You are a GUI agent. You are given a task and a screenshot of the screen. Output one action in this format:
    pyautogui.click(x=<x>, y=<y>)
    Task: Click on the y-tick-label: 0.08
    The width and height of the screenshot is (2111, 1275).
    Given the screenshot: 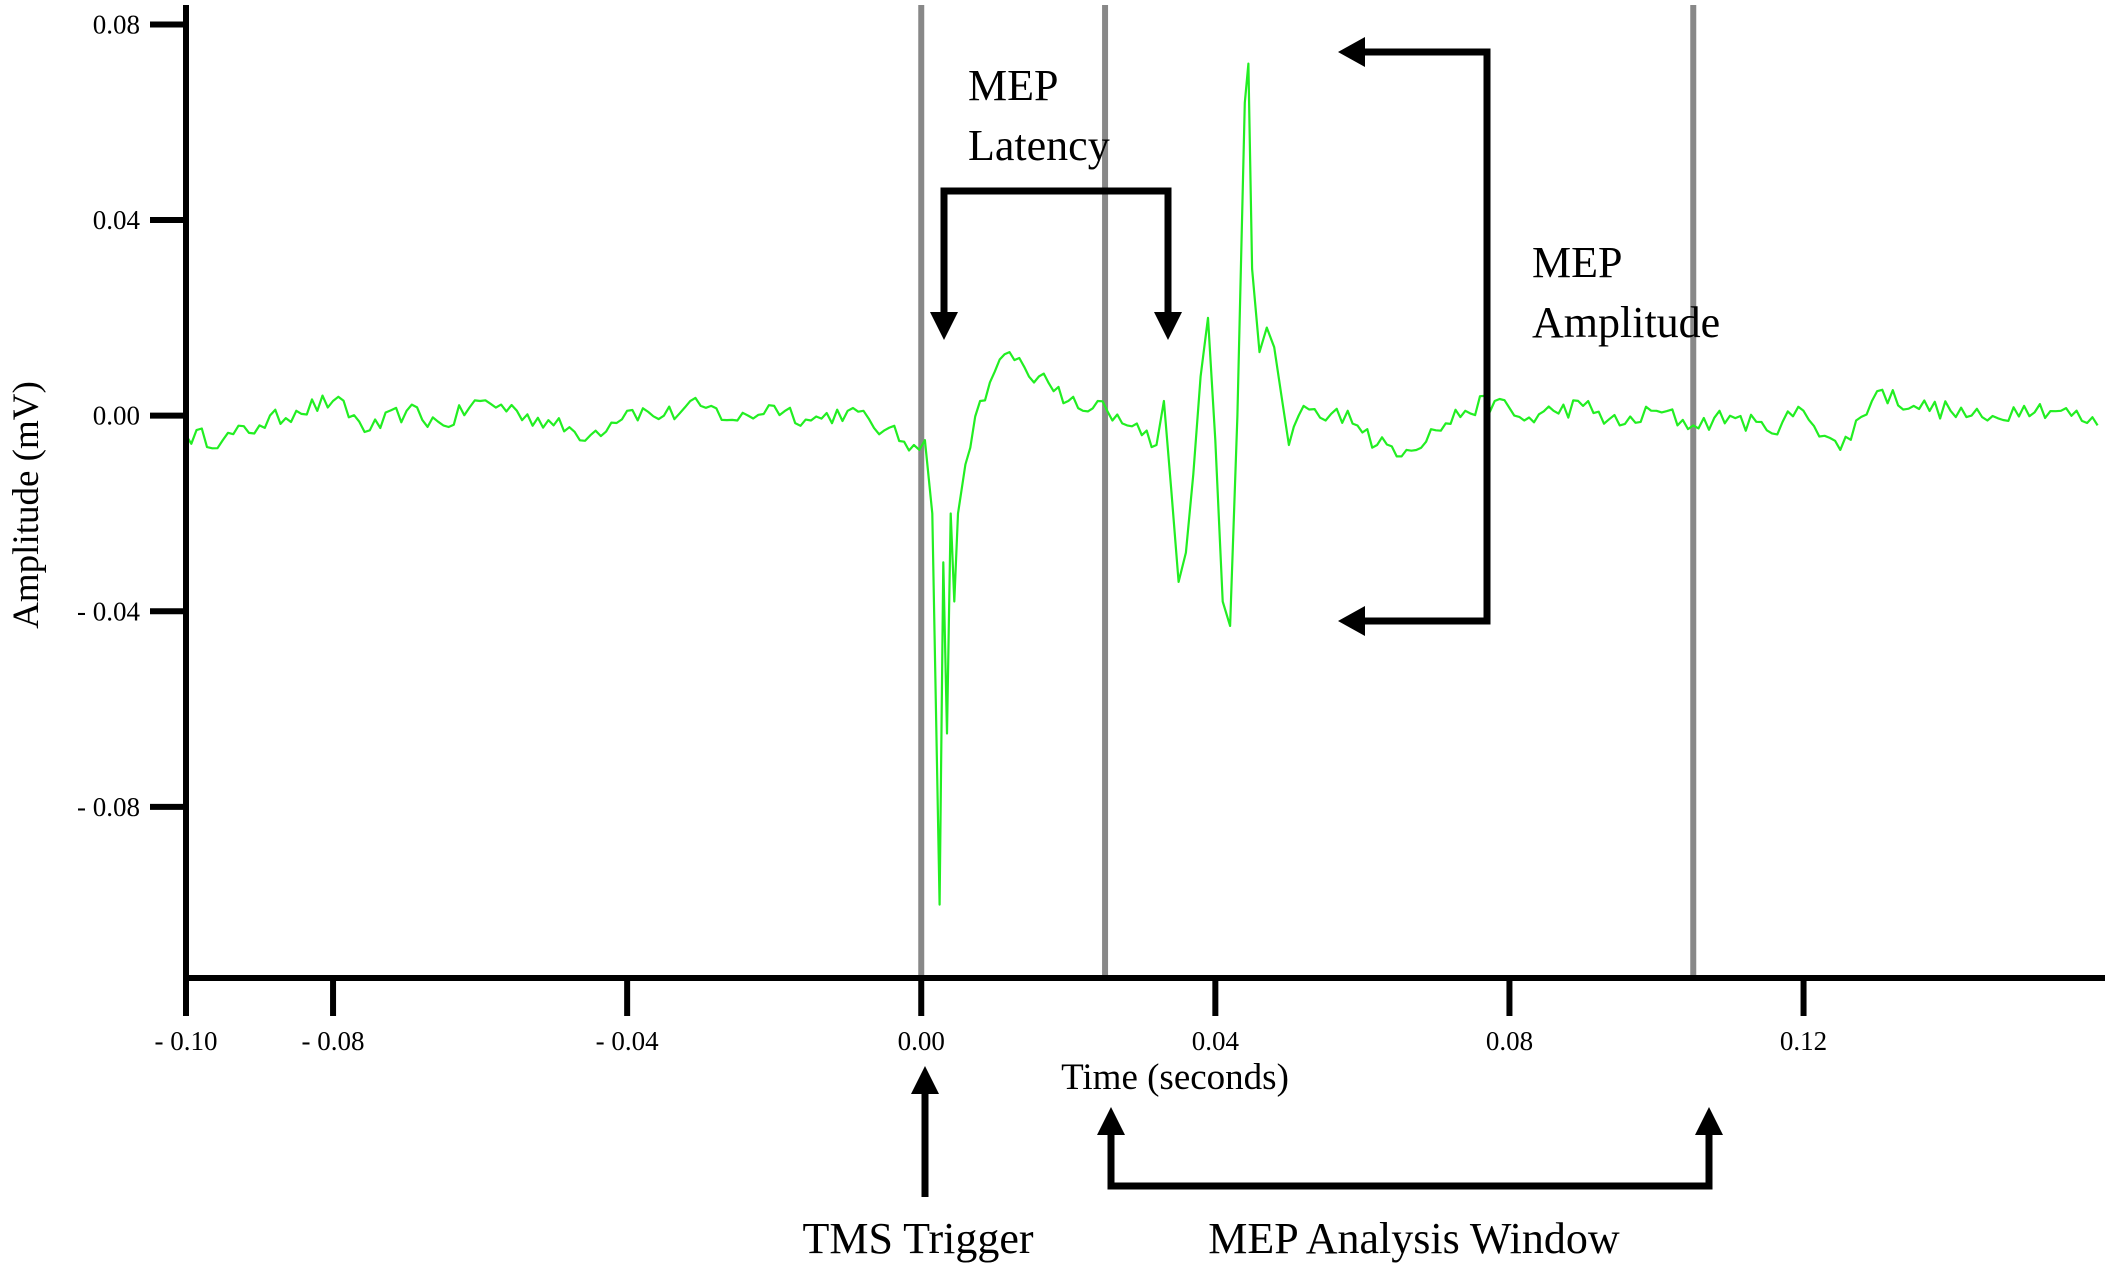 What is the action you would take?
    pyautogui.click(x=116, y=24)
    